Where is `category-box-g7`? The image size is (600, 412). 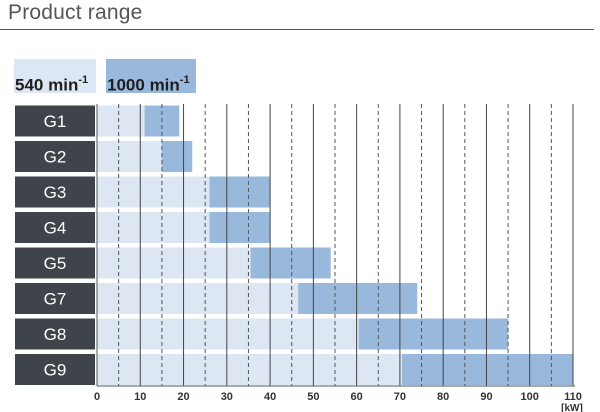 category-box-g7 is located at coordinates (55, 298).